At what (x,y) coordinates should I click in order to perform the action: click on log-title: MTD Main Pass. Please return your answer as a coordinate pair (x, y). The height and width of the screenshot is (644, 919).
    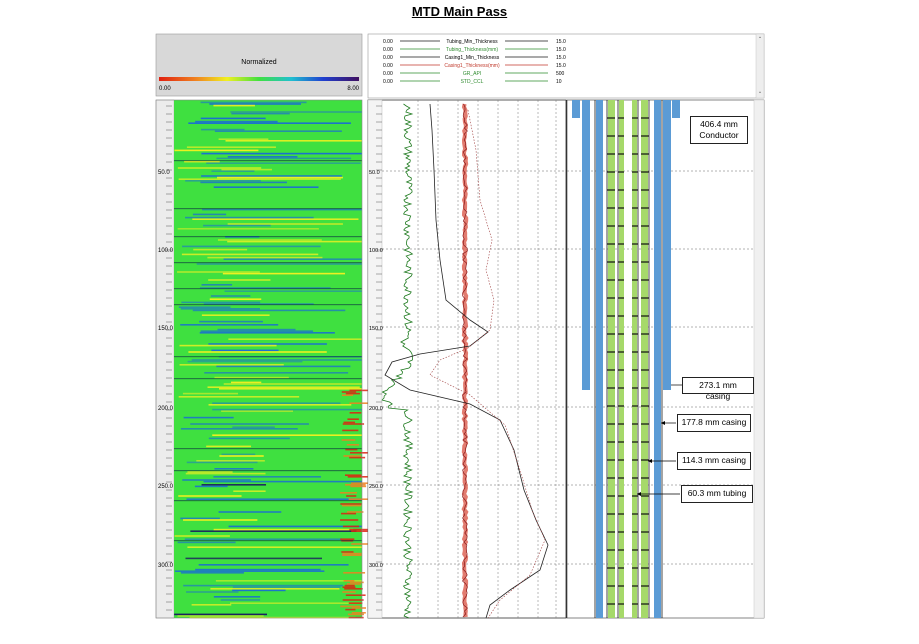
    Looking at the image, I should click on (459, 11).